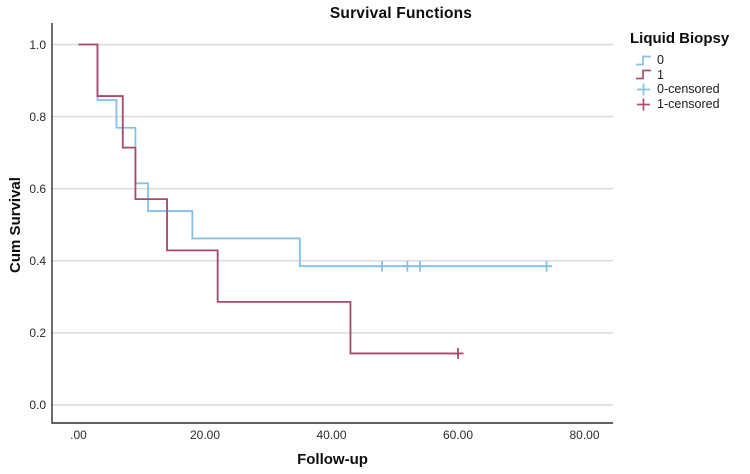  What do you see at coordinates (78, 435) in the screenshot?
I see `x-tick-label: .00` at bounding box center [78, 435].